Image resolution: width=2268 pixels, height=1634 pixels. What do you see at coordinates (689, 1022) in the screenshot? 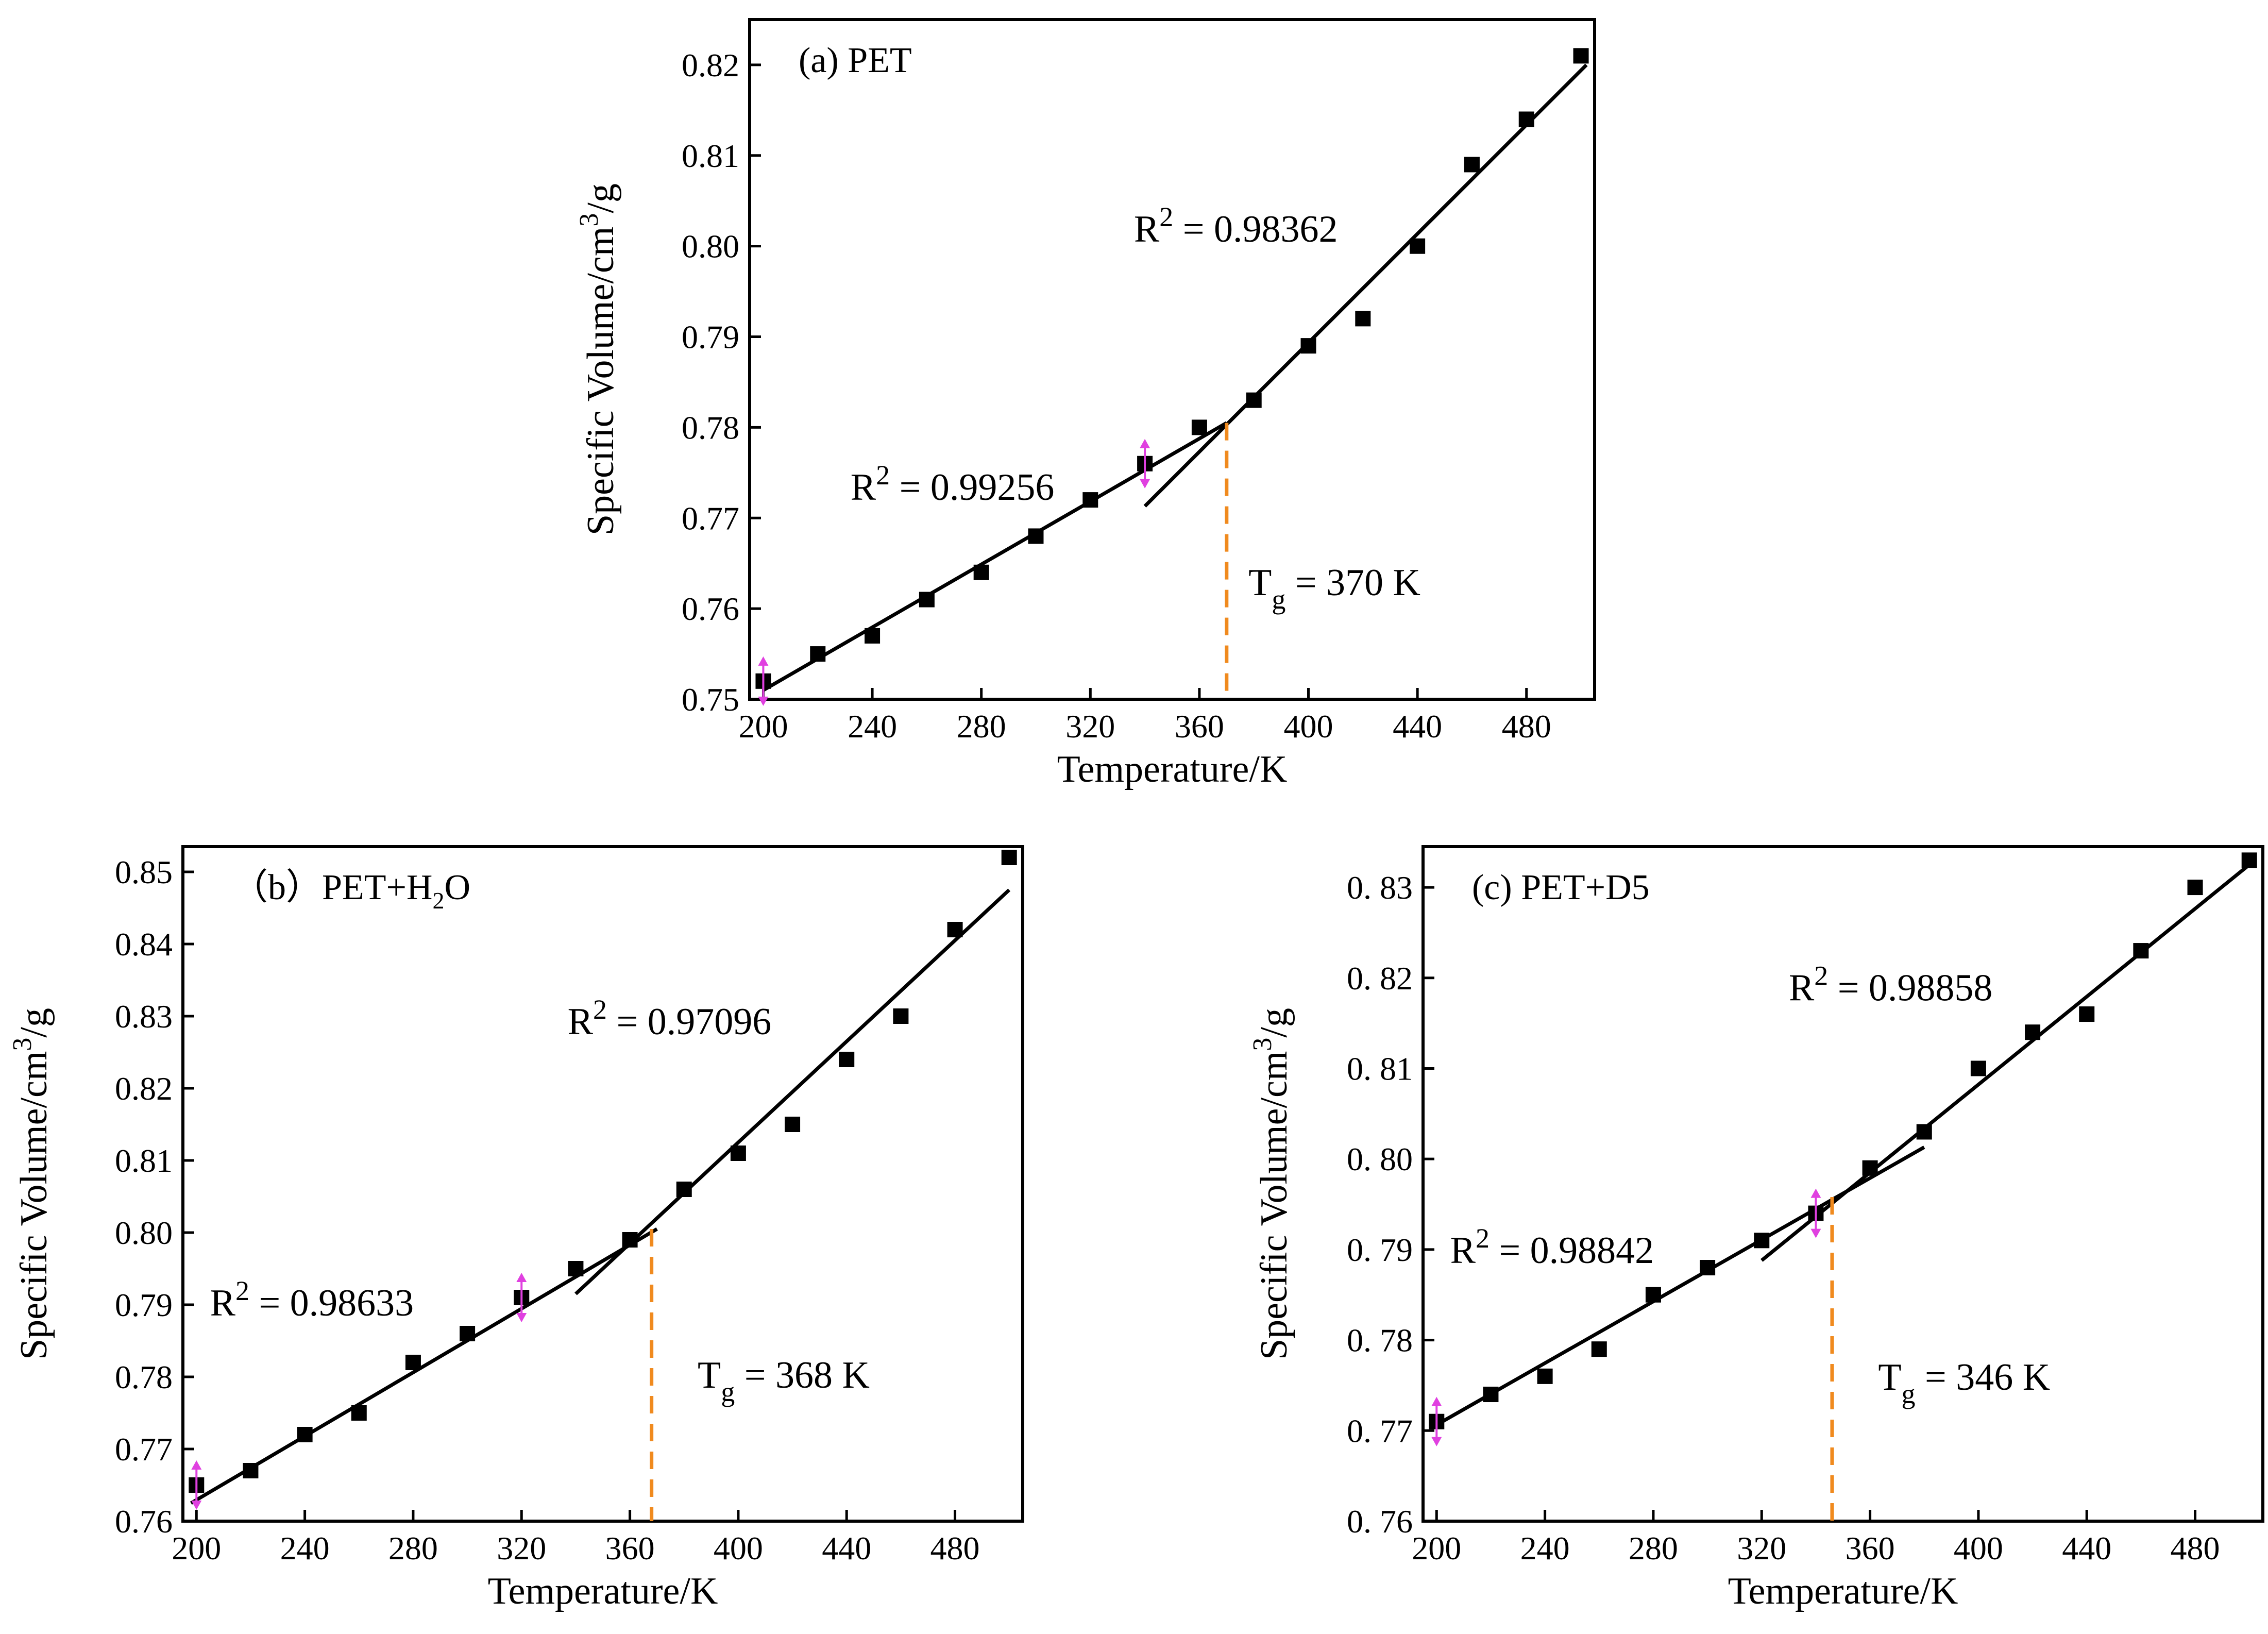
I see `r2-value: = 0.97096` at bounding box center [689, 1022].